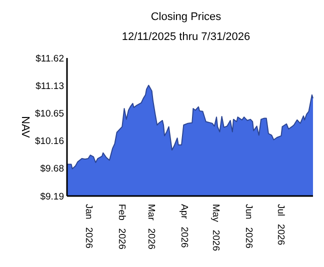  Describe the element at coordinates (49, 114) in the screenshot. I see `y-tick-label: $10.65` at that location.